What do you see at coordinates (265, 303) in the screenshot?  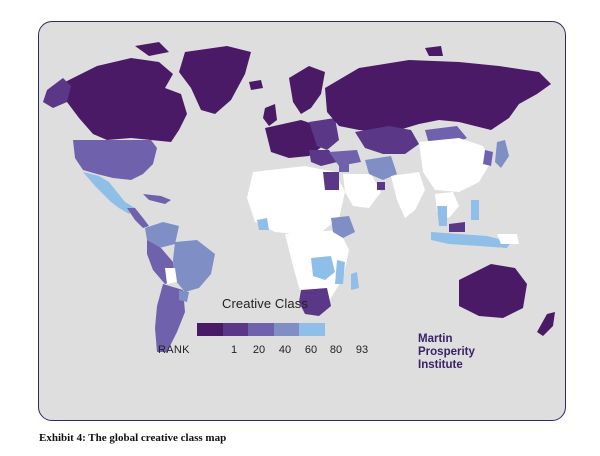 I see `legend-title: Creative Class` at bounding box center [265, 303].